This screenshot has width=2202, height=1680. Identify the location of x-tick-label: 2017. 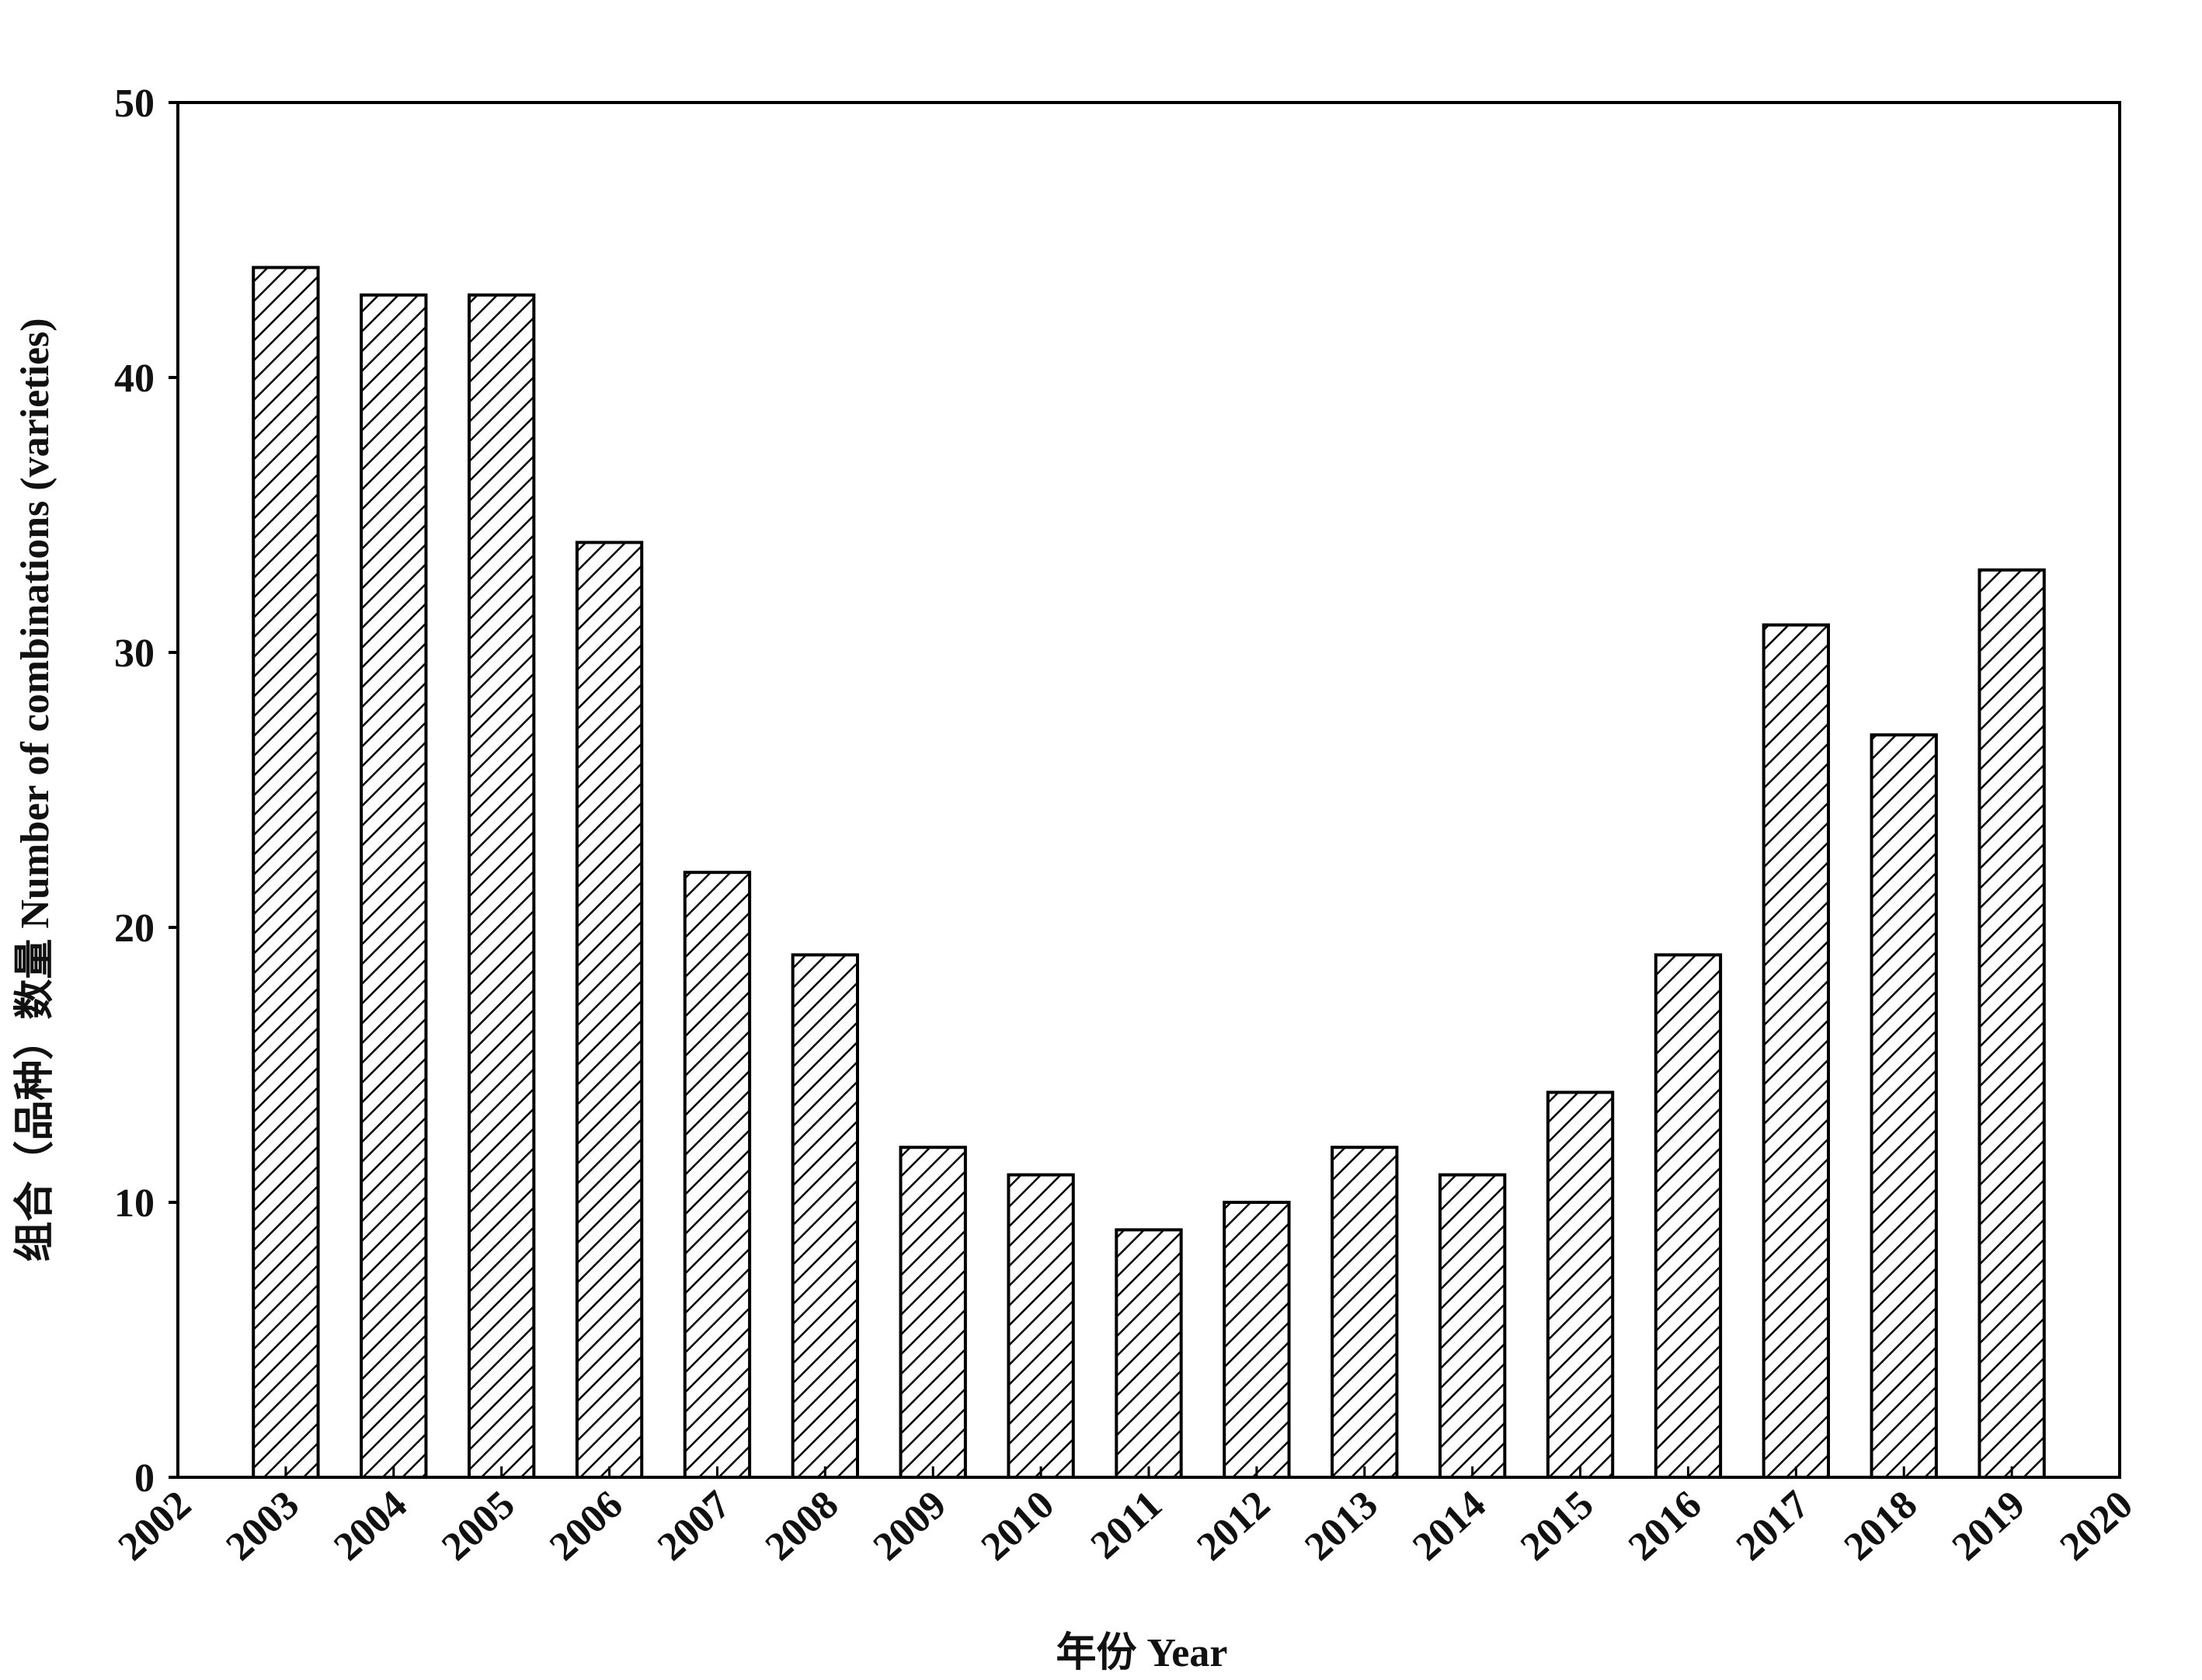
(1773, 1526).